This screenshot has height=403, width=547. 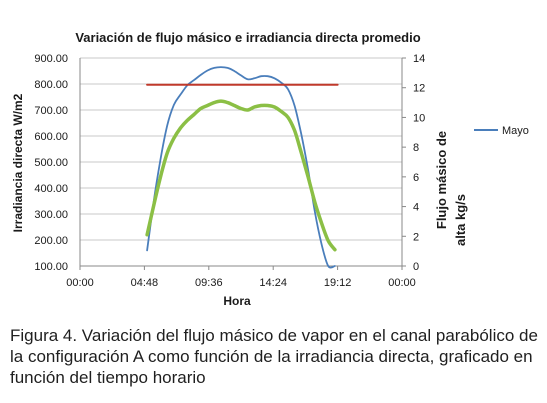 What do you see at coordinates (145, 283) in the screenshot?
I see `x-tick-label: 04:48` at bounding box center [145, 283].